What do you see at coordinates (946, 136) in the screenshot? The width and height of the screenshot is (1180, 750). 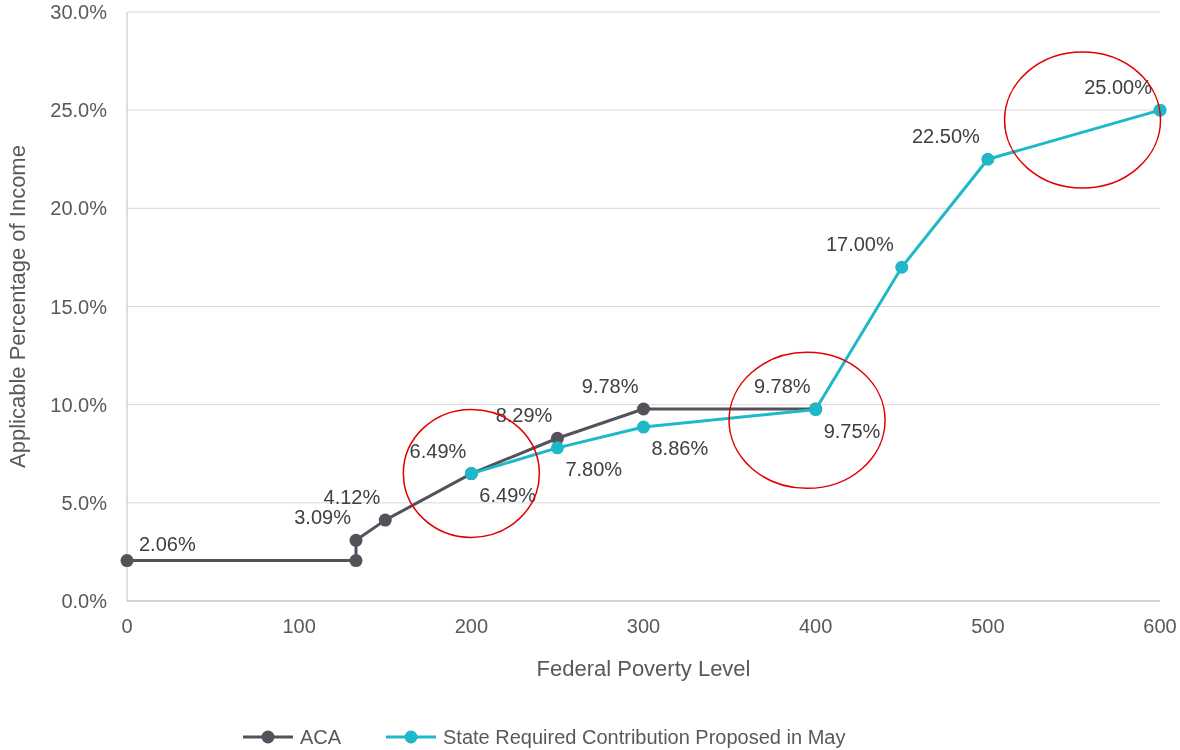 I see `data-label: 22.50%` at bounding box center [946, 136].